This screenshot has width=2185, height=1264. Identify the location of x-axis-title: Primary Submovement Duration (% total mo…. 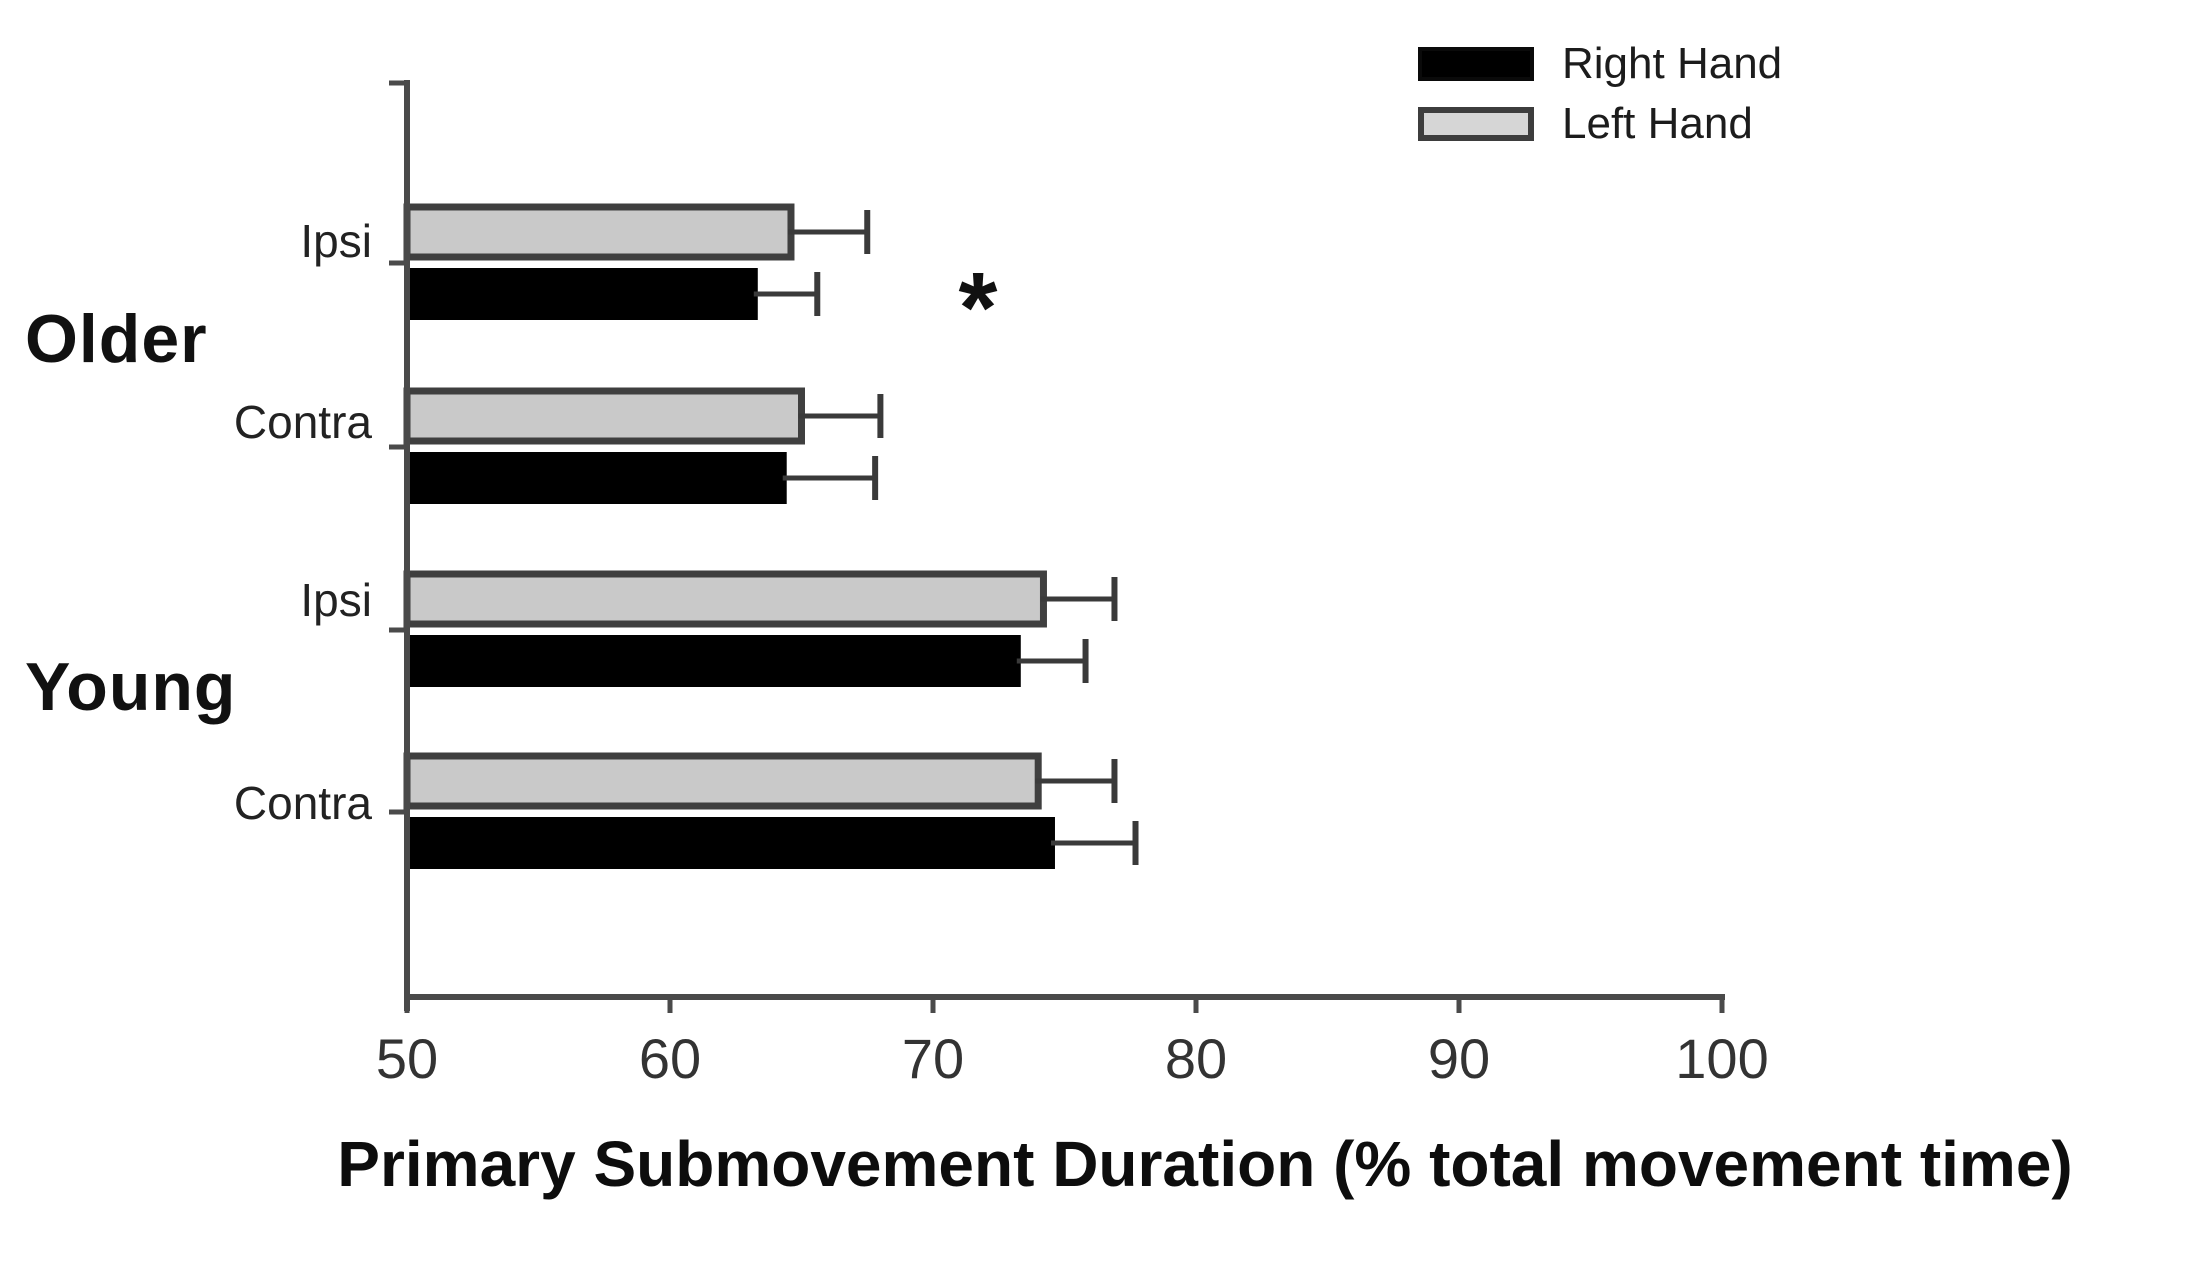
(1205, 1164).